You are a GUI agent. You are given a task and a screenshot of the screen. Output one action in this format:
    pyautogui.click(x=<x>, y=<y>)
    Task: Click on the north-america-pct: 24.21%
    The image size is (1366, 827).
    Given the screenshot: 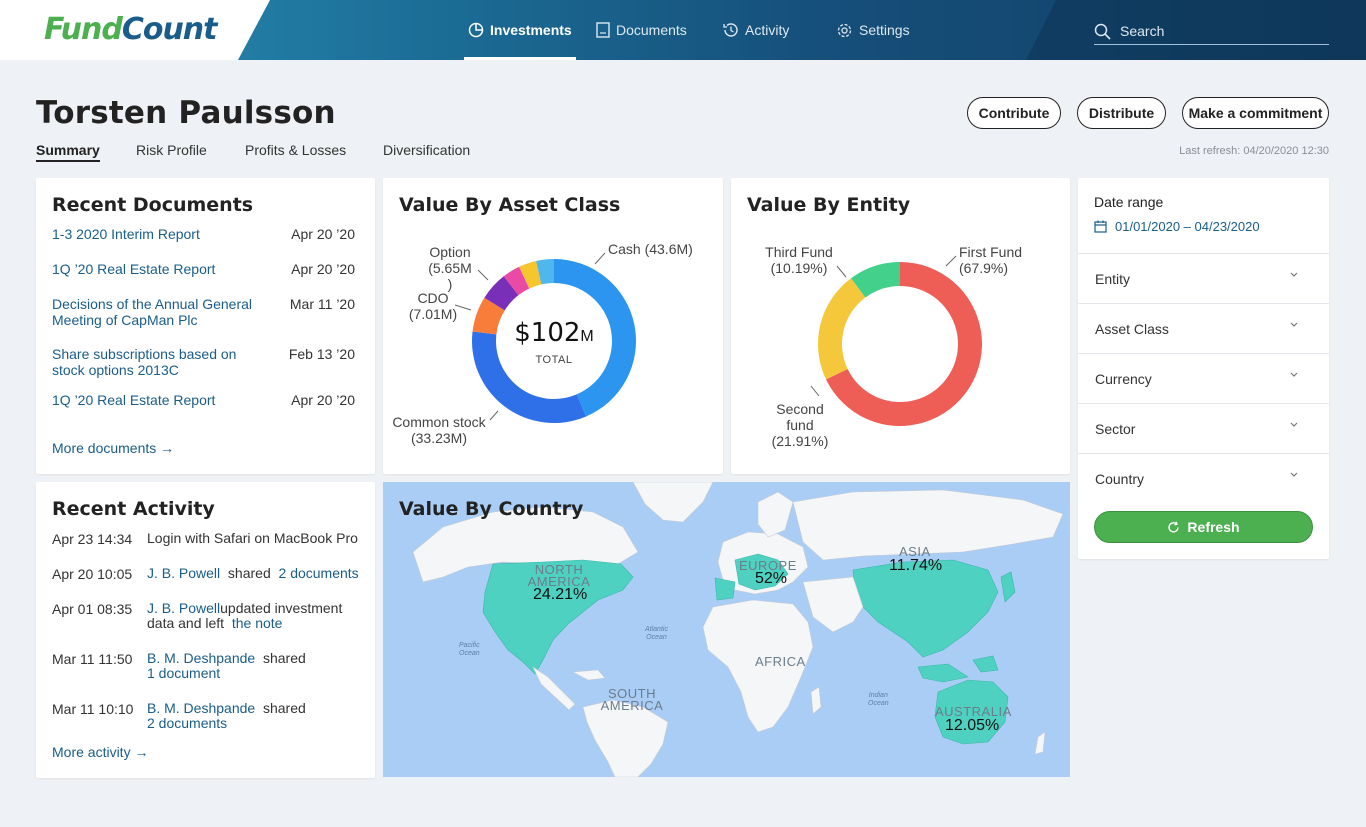 What is the action you would take?
    pyautogui.click(x=560, y=594)
    